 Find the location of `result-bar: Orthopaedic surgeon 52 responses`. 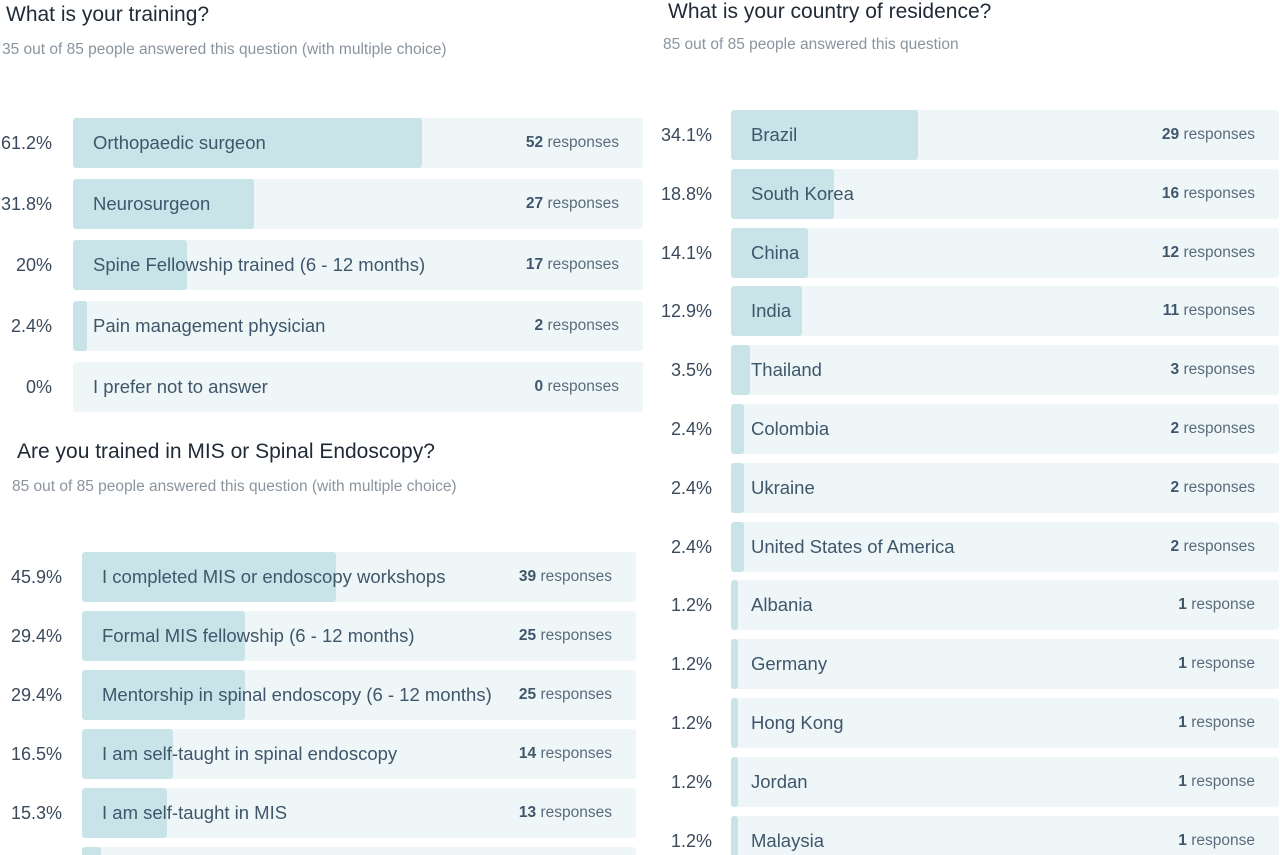

result-bar: Orthopaedic surgeon 52 responses is located at coordinates (358, 143).